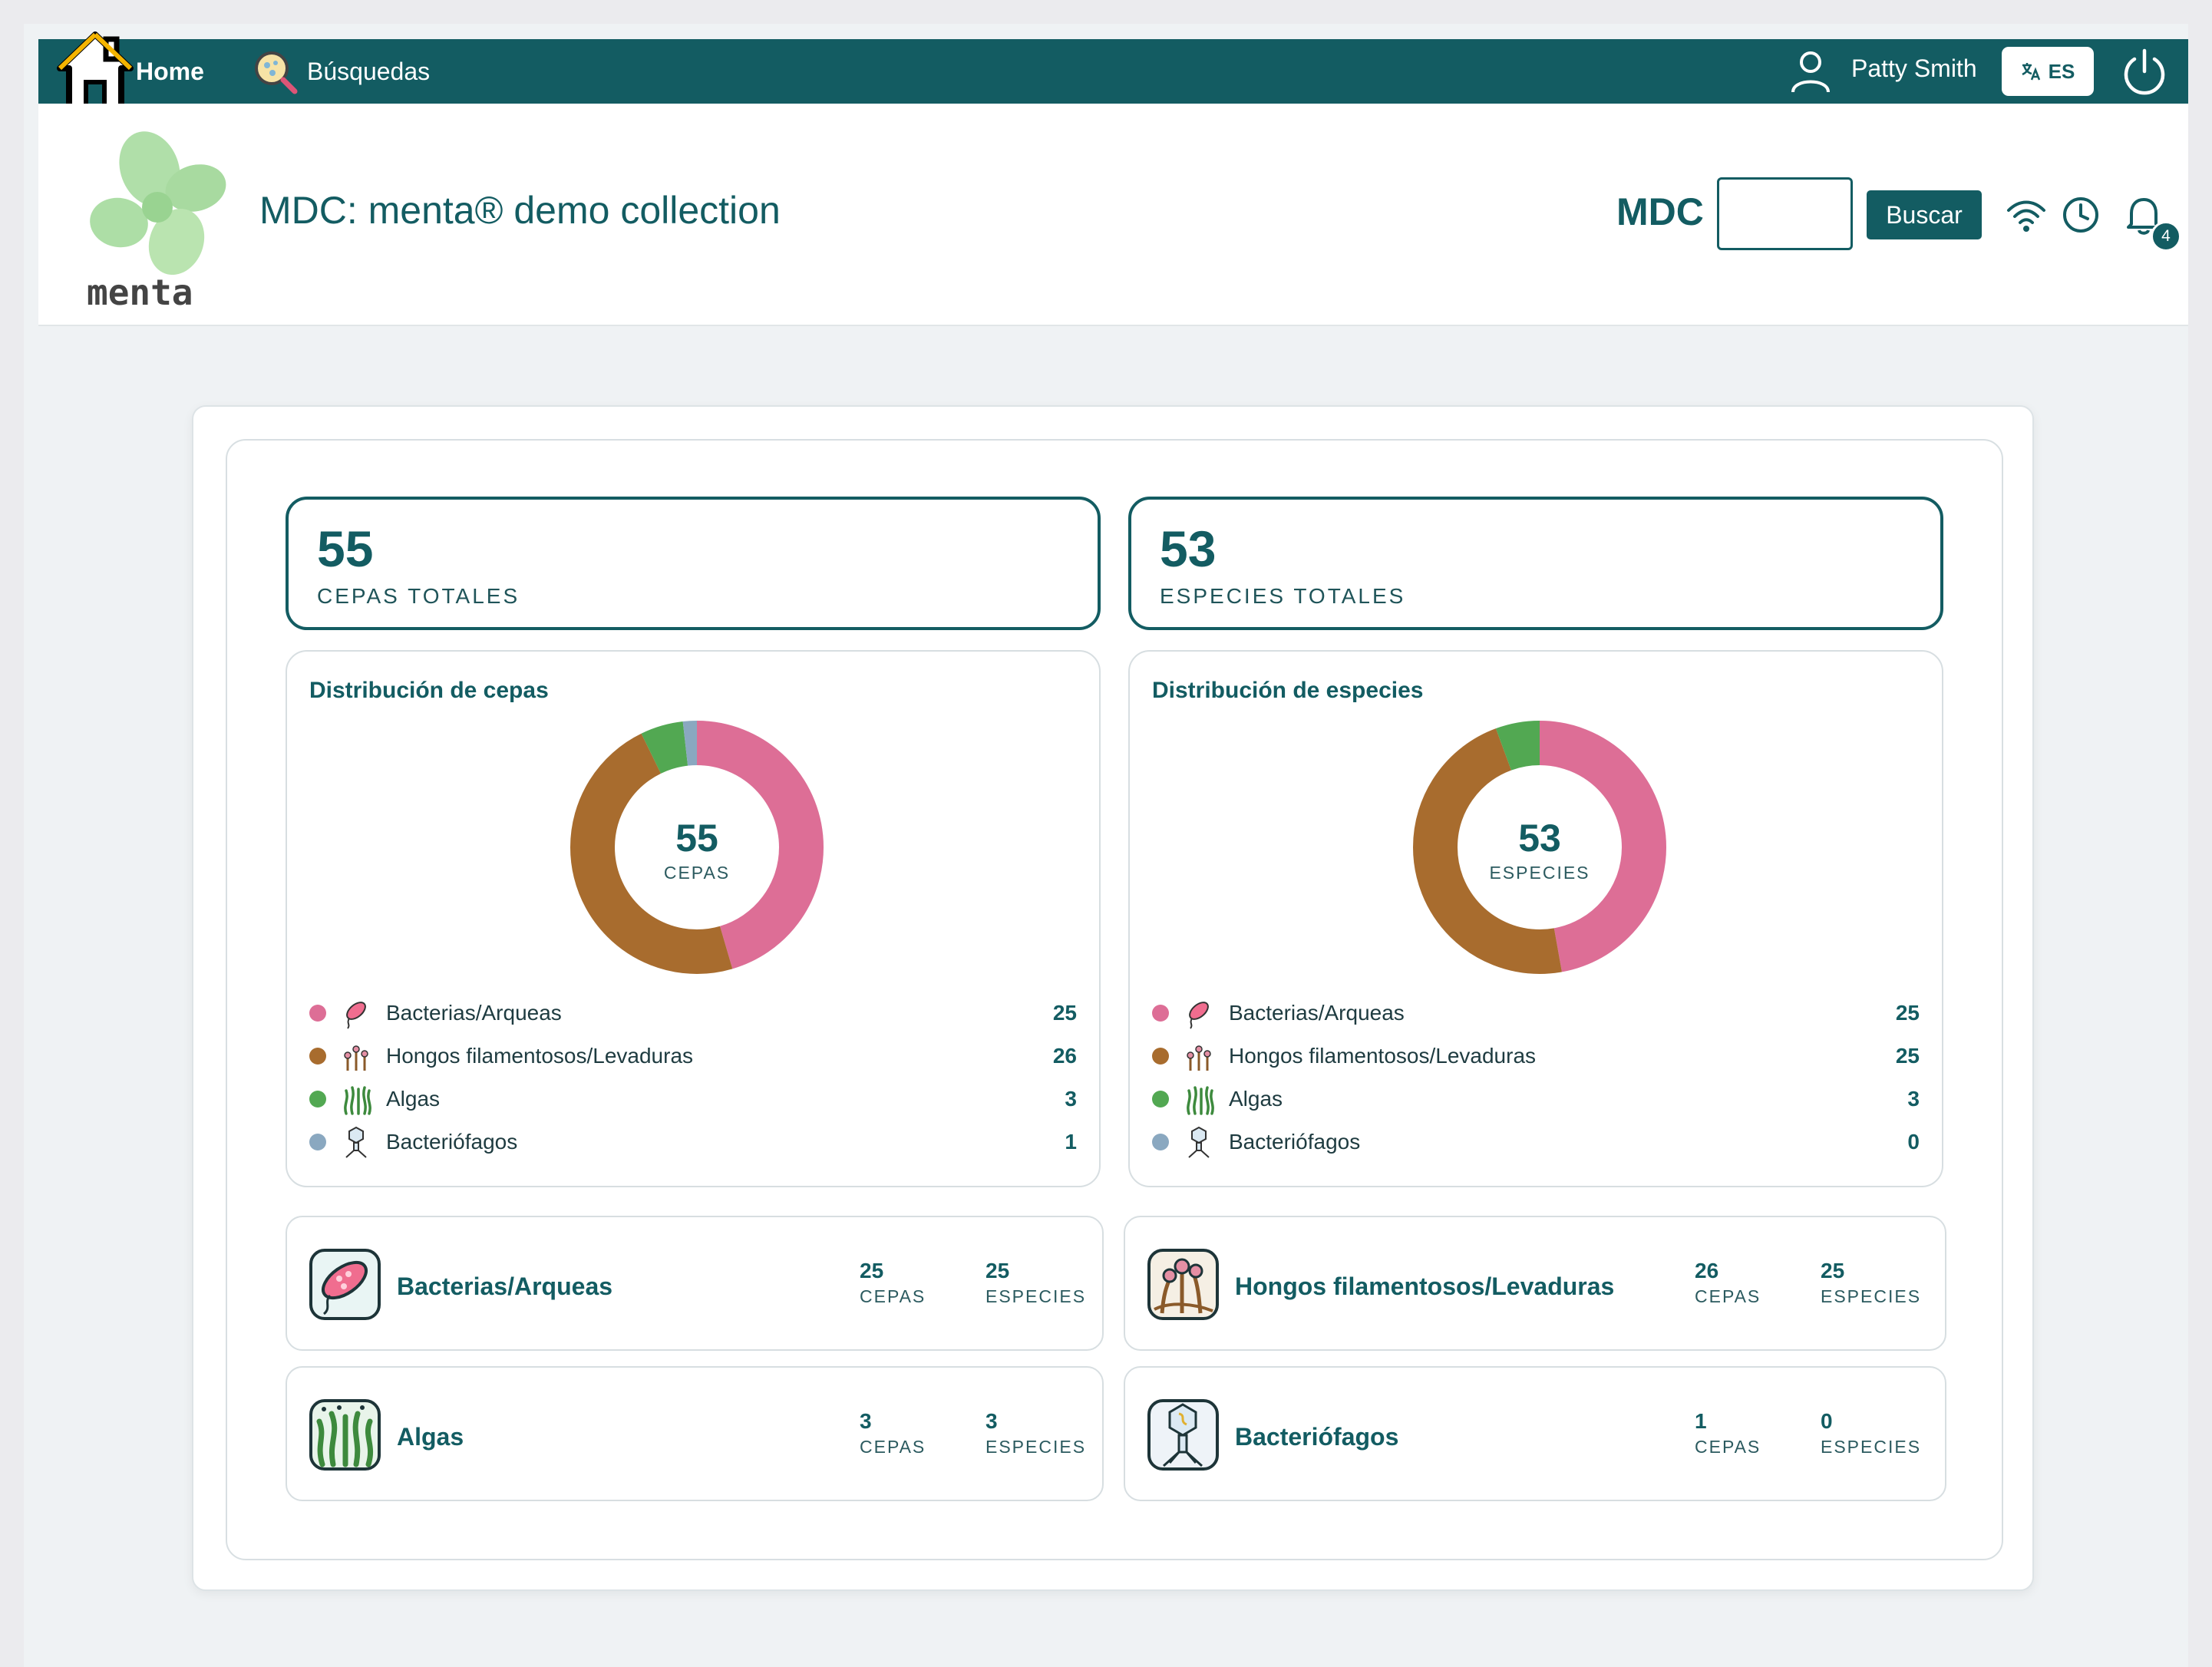 Image resolution: width=2212 pixels, height=1667 pixels. What do you see at coordinates (1913, 1142) in the screenshot?
I see `legend-value: 0` at bounding box center [1913, 1142].